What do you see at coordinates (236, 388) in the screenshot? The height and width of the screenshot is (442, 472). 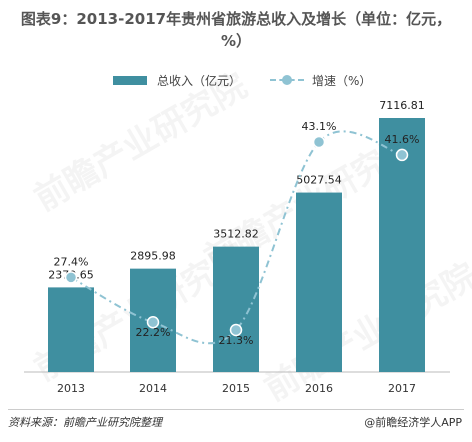 I see `x-tick-label: 2015` at bounding box center [236, 388].